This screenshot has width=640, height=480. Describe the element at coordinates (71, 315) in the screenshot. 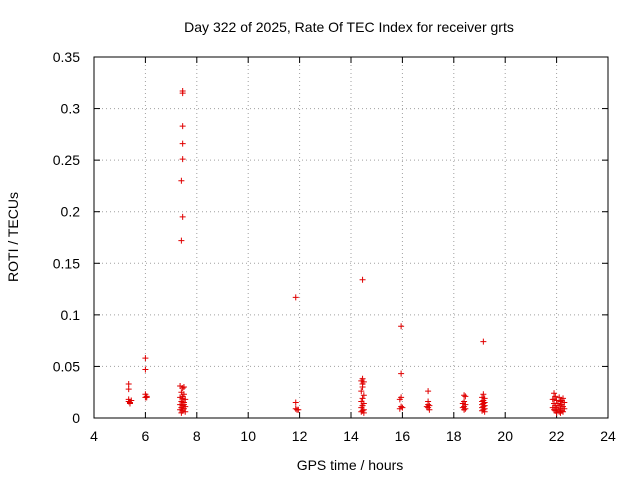

I see `y-tick-label: 0.1` at that location.